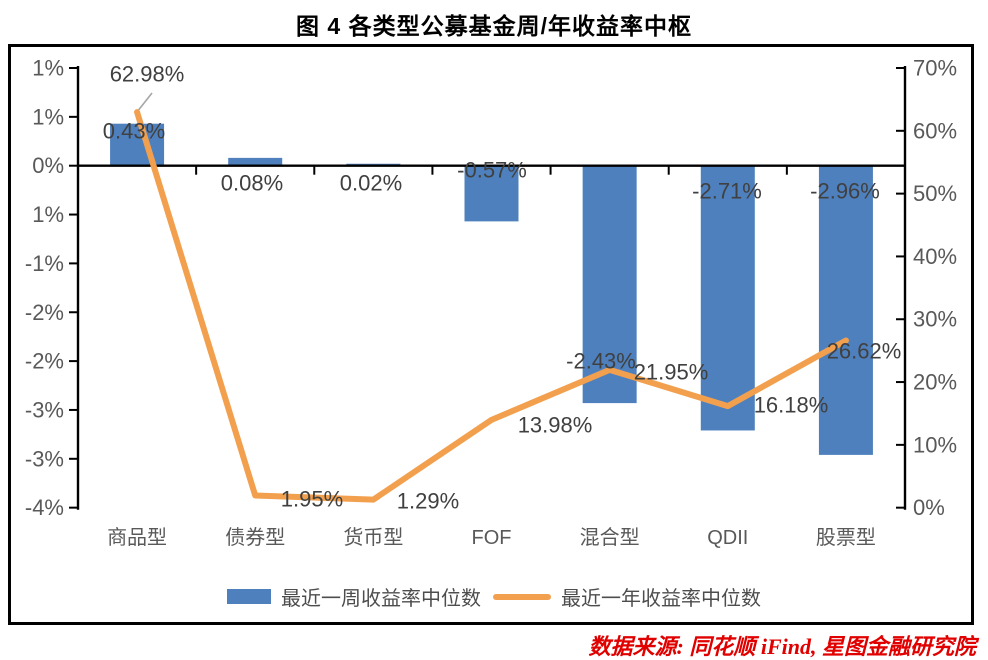 This screenshot has height=660, width=988. What do you see at coordinates (935, 193) in the screenshot?
I see `right-axis-tick-label: 50%` at bounding box center [935, 193].